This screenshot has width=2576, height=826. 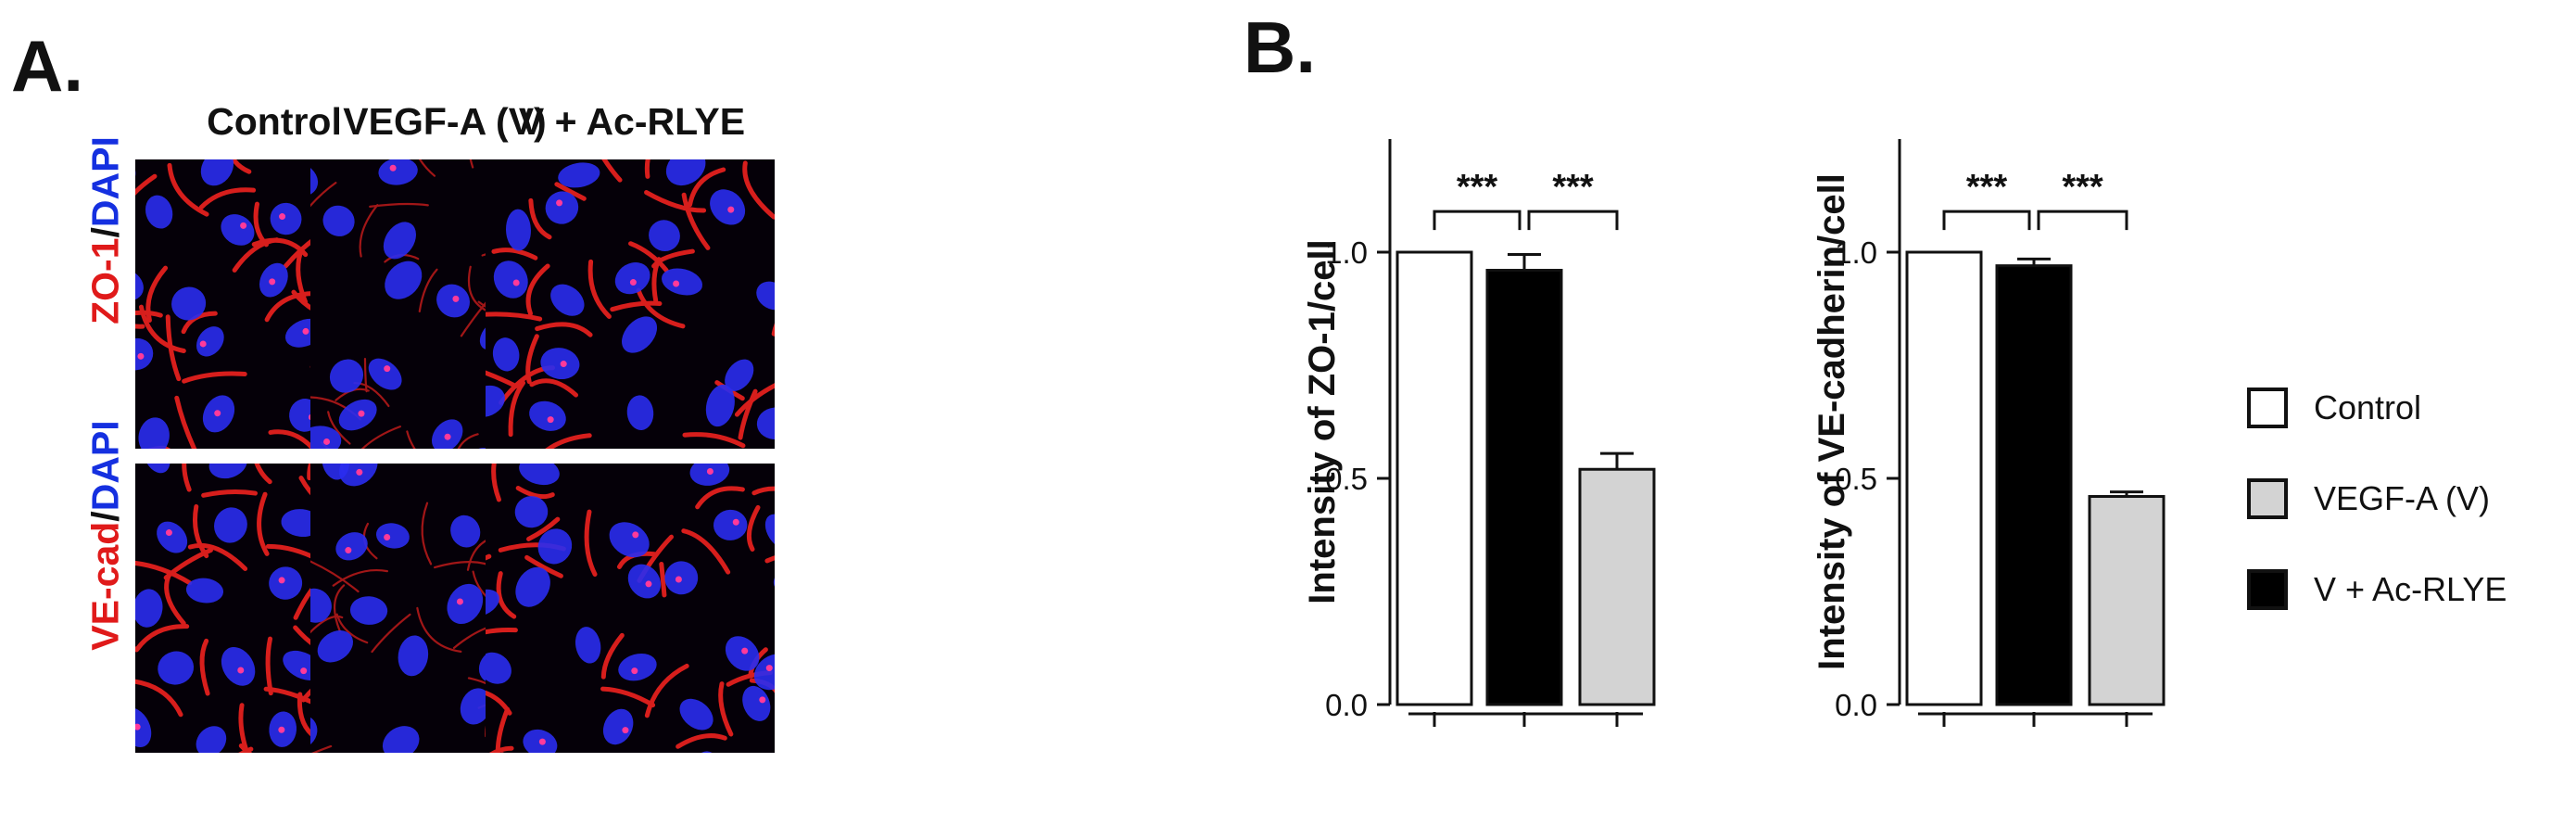 I want to click on legend-swatch-control, so click(x=2267, y=408).